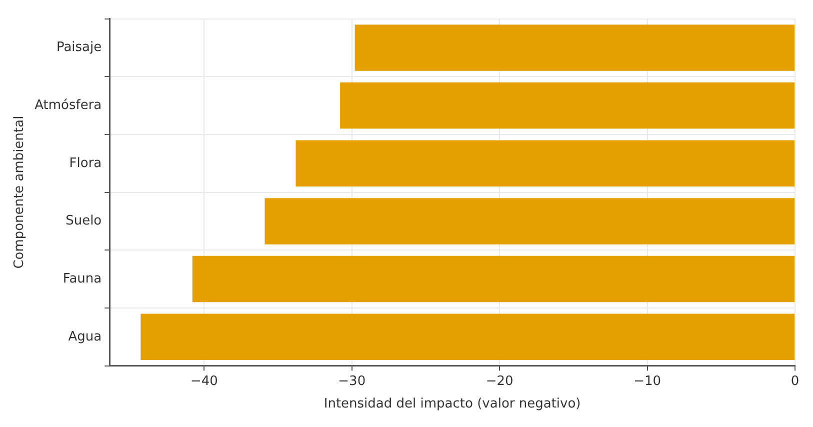 The width and height of the screenshot is (813, 427). I want to click on x-tick-label: −10, so click(648, 381).